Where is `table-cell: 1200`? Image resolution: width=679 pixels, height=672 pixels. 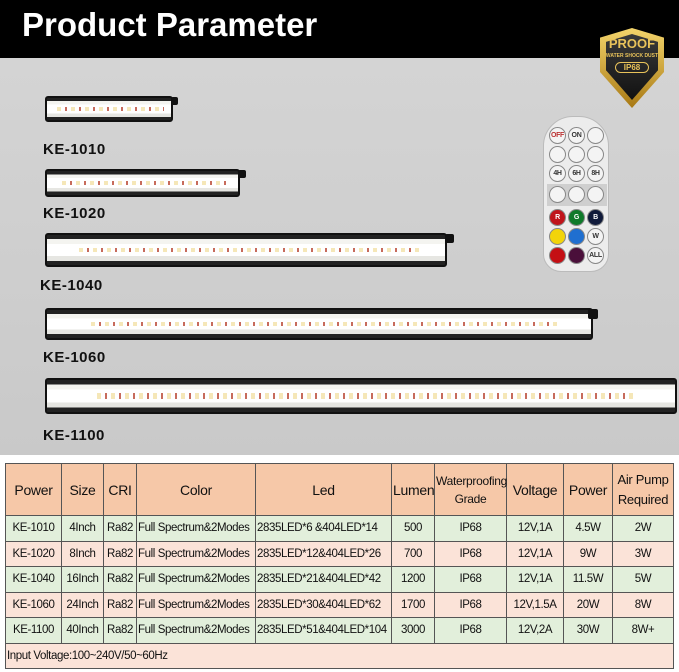 table-cell: 1200 is located at coordinates (413, 579).